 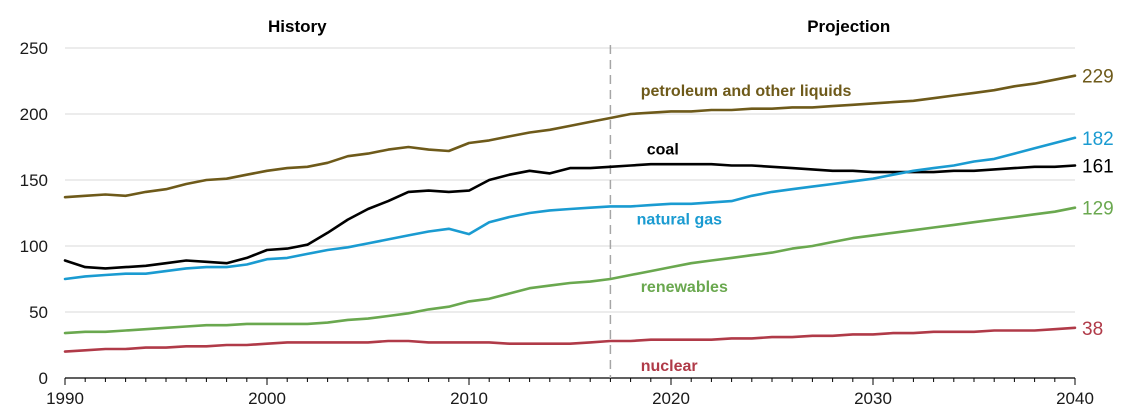 I want to click on end-value-coal: 161, so click(x=1098, y=166).